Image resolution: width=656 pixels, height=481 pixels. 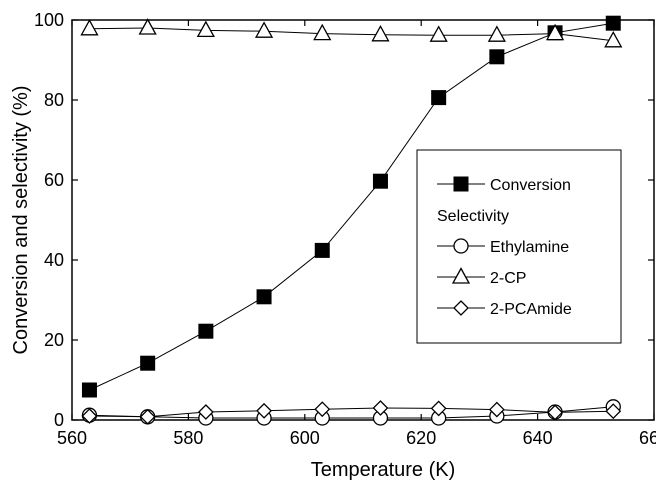 I want to click on legend-marker-2-pcamide, so click(x=461, y=308).